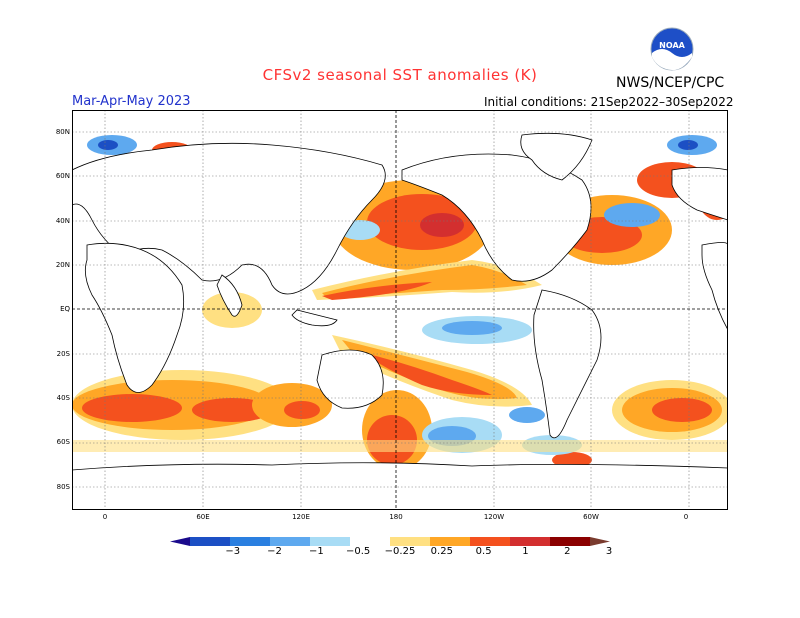 This screenshot has width=800, height=618. Describe the element at coordinates (63, 354) in the screenshot. I see `lat-label: 20S` at that location.